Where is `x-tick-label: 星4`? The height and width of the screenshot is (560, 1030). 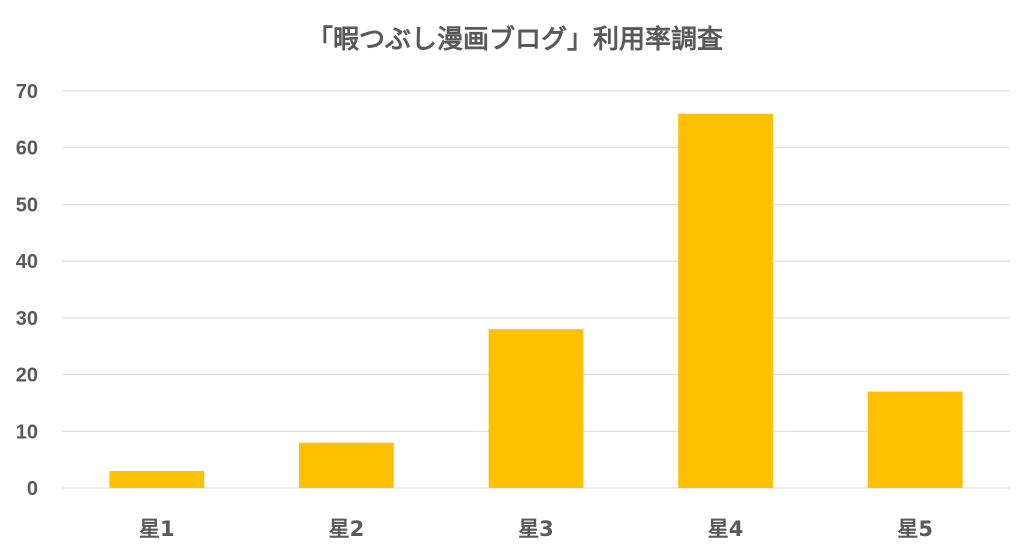 x-tick-label: 星4 is located at coordinates (726, 529).